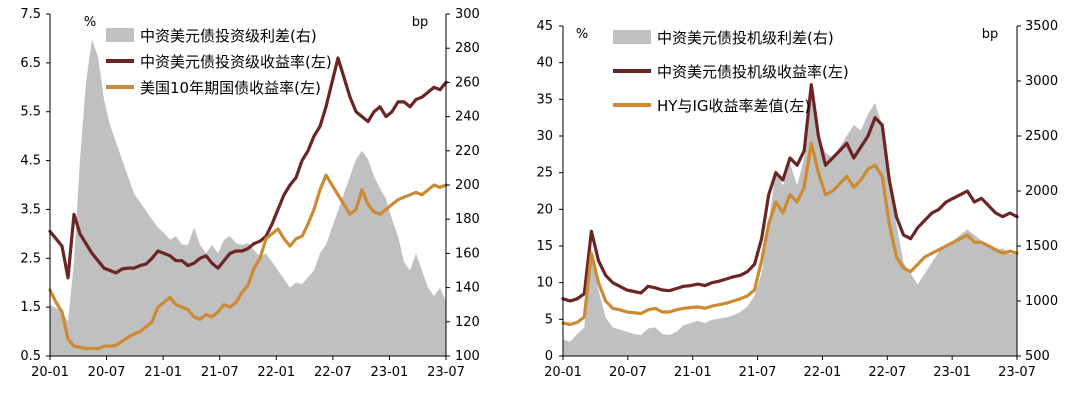 The image size is (1080, 404). Describe the element at coordinates (1041, 81) in the screenshot. I see `y-right-tick-label: 3000` at that location.